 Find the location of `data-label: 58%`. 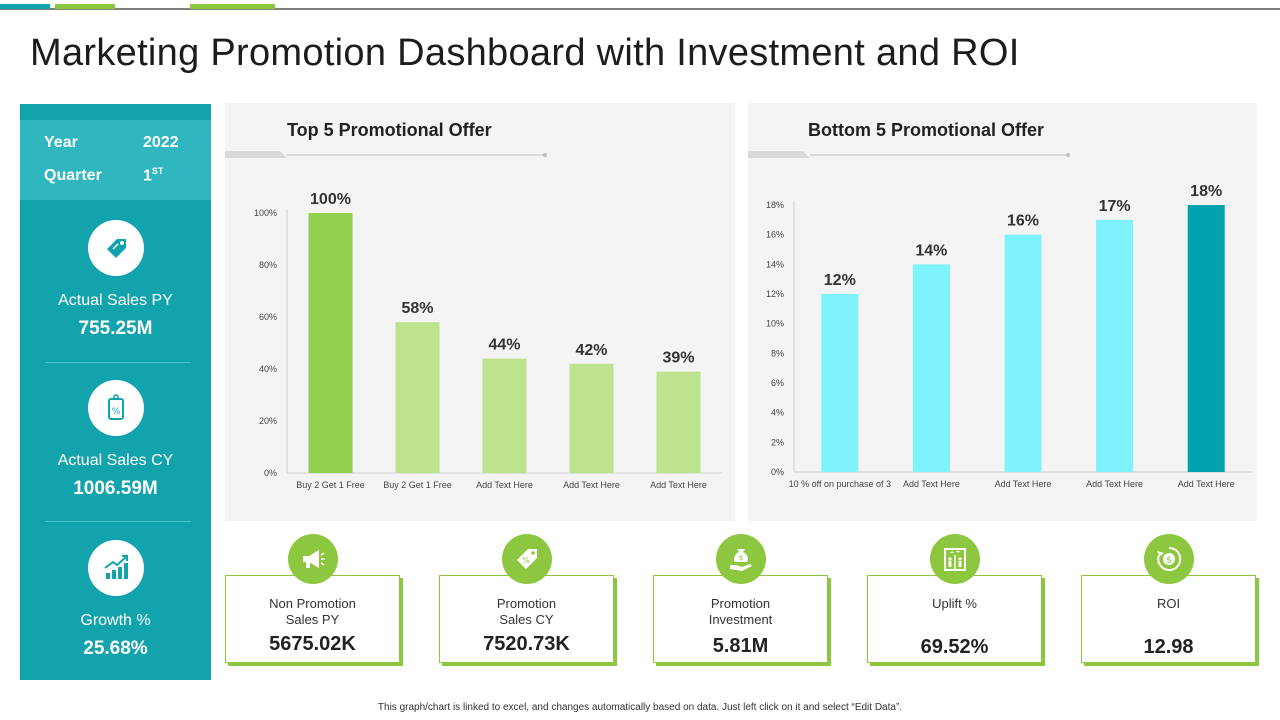

data-label: 58% is located at coordinates (417, 308).